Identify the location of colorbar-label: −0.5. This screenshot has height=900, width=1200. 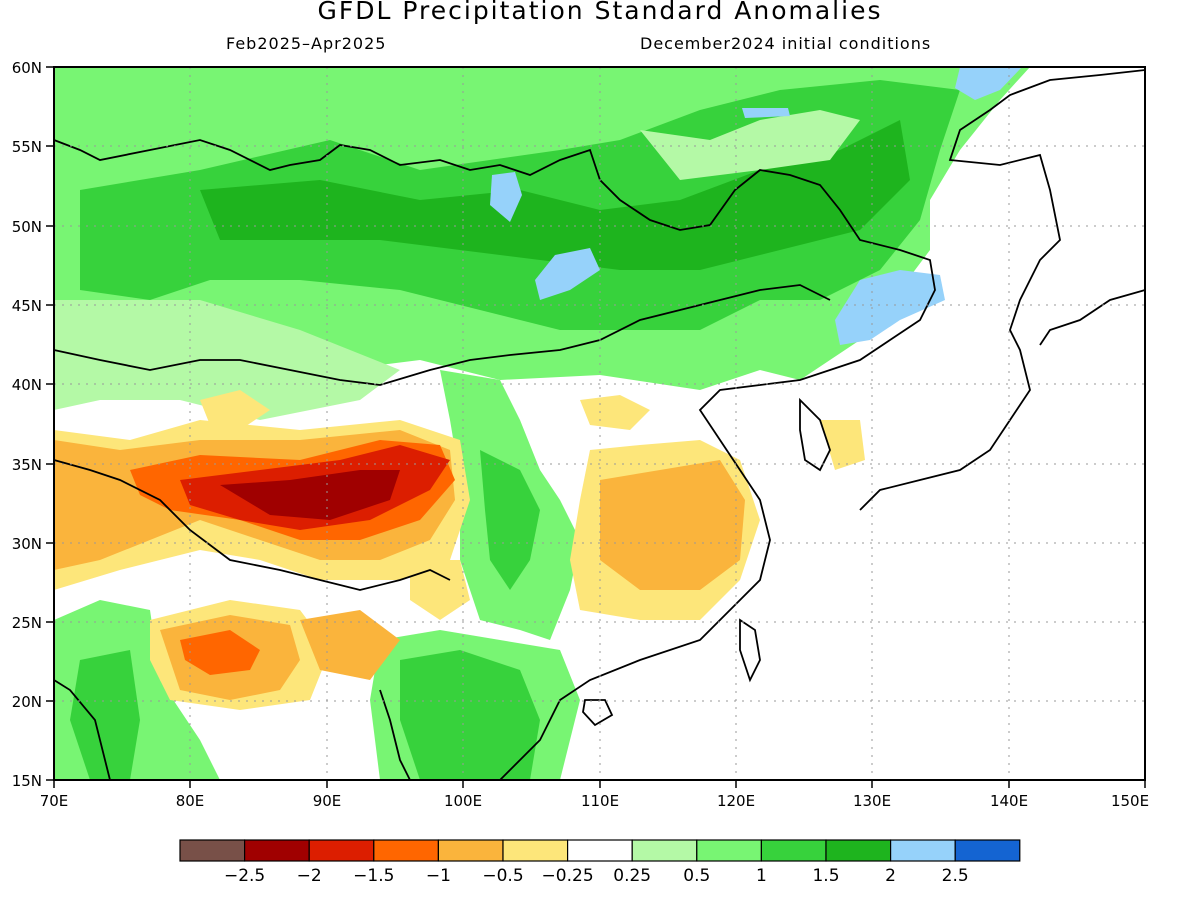
(503, 876).